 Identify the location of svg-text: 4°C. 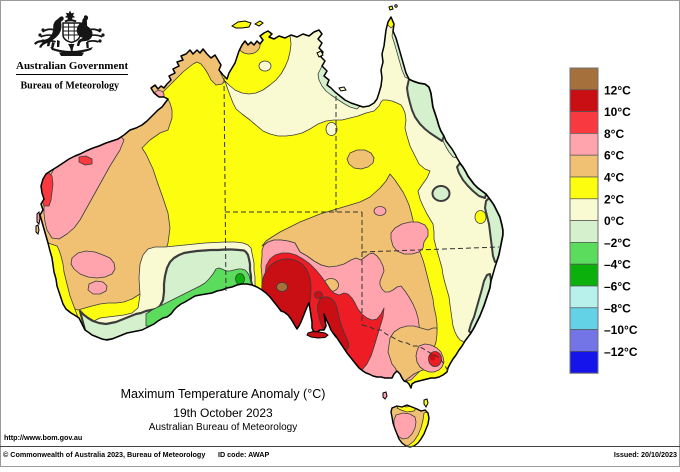
(614, 178).